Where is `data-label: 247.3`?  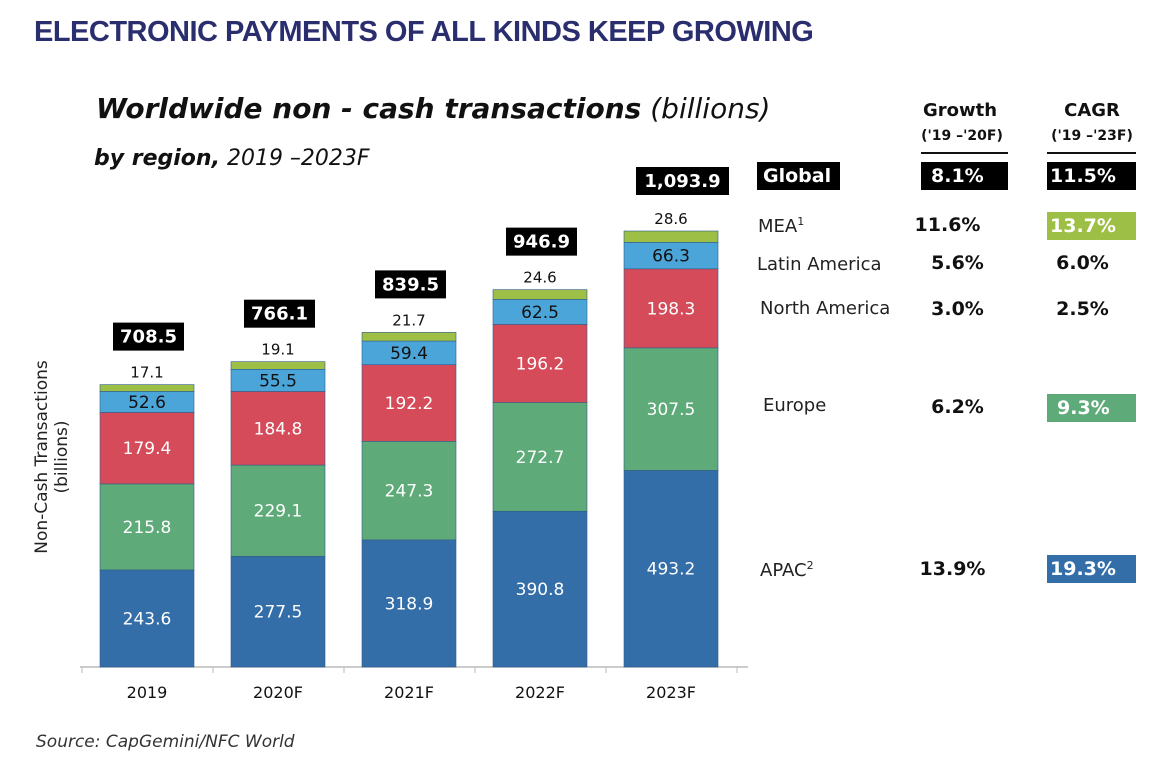 data-label: 247.3 is located at coordinates (409, 492).